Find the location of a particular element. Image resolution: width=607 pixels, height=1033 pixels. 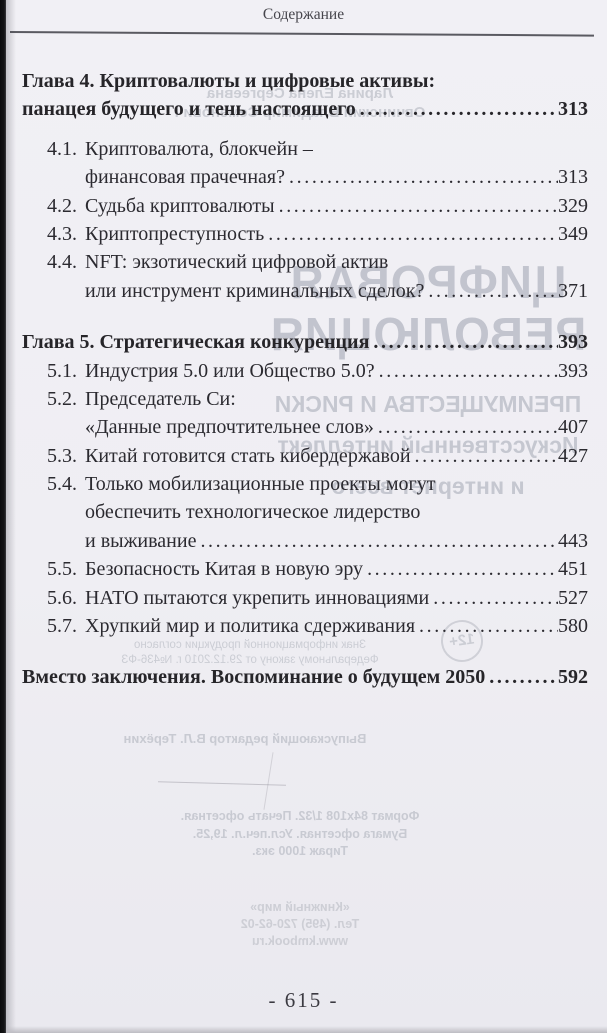

bleedthrough-imprint-line: Бумага офсетная. Усл.печ.л. 19,25. is located at coordinates (300, 833).